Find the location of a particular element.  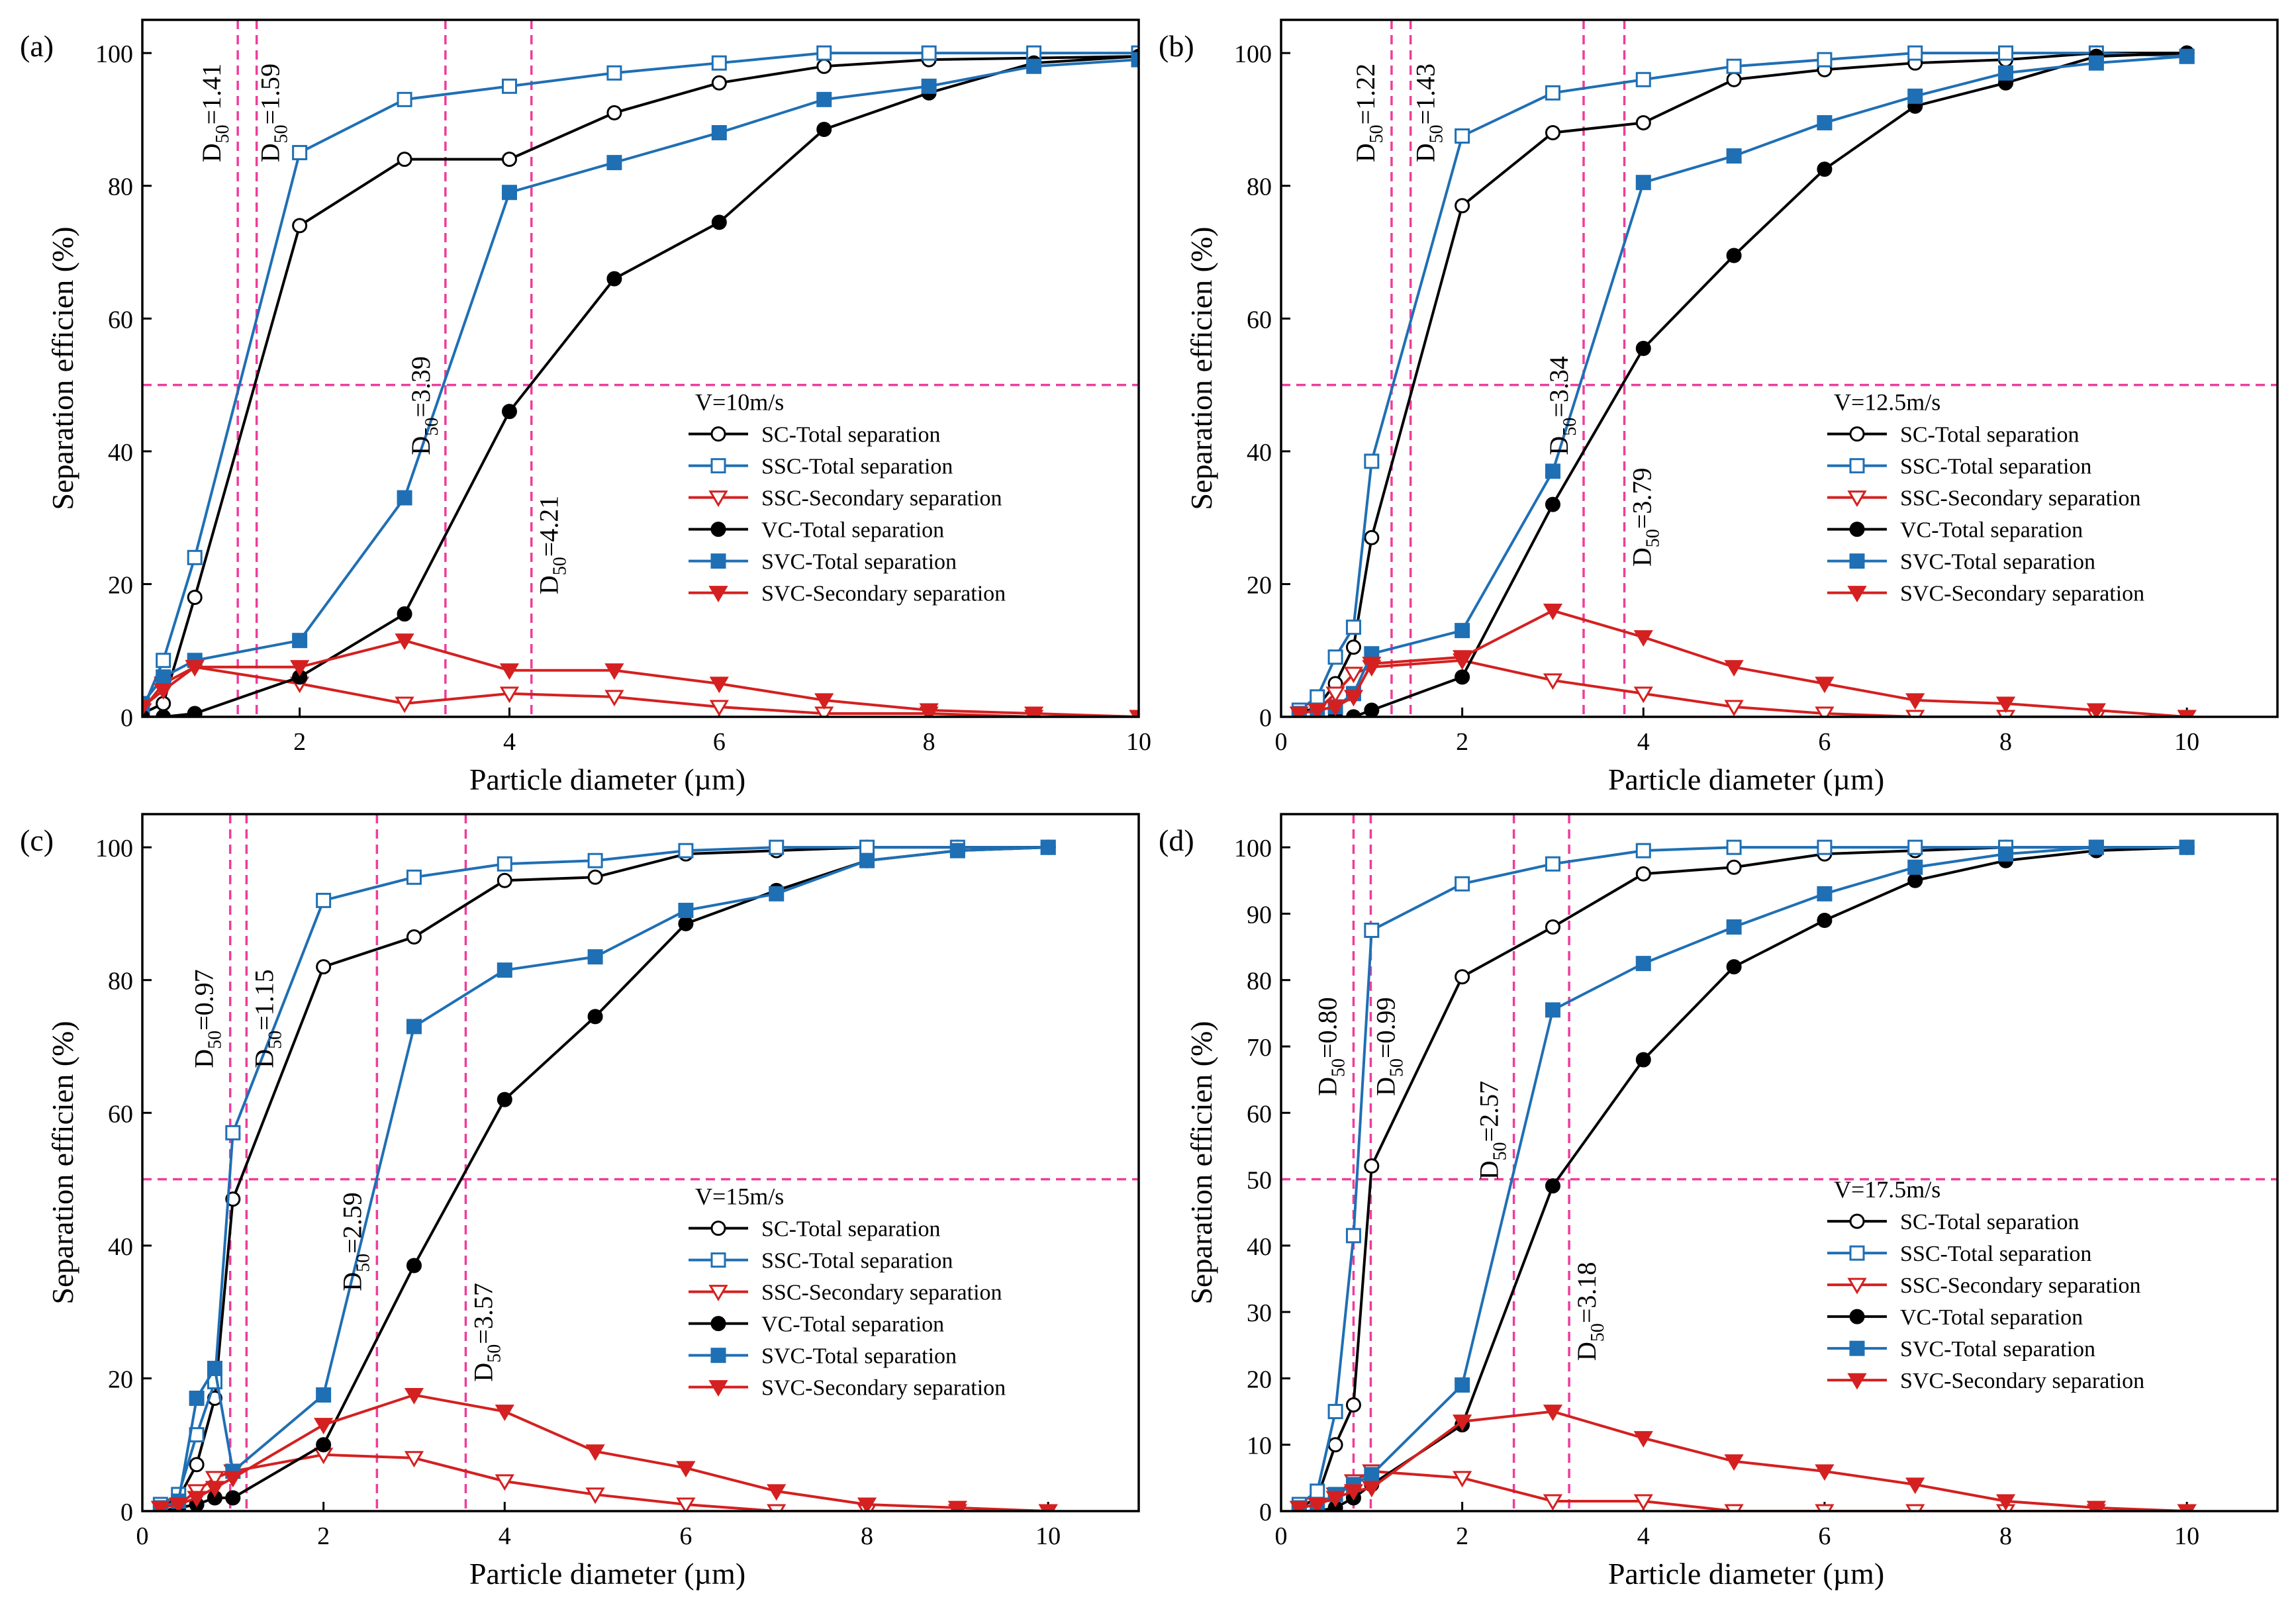

x-tick-label: 10 is located at coordinates (2186, 742).